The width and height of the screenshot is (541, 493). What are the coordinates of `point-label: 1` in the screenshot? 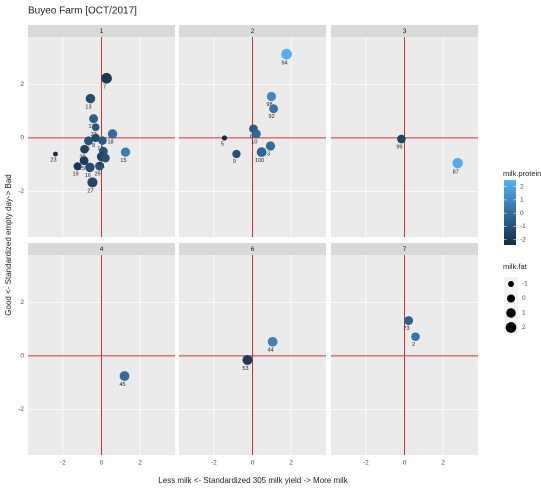 It's located at (103, 166).